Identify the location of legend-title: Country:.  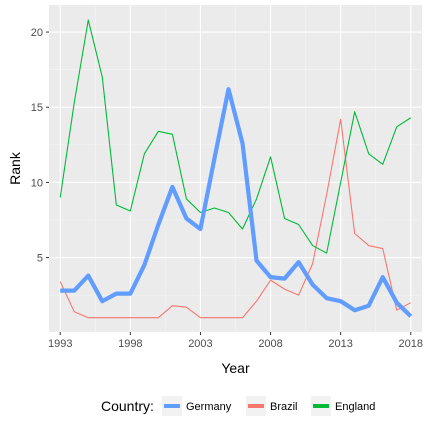
(127, 406).